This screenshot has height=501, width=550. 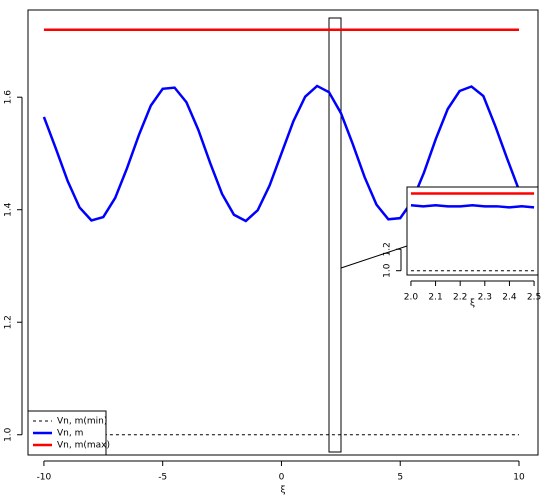 What do you see at coordinates (282, 478) in the screenshot?
I see `x-tick-label: 0` at bounding box center [282, 478].